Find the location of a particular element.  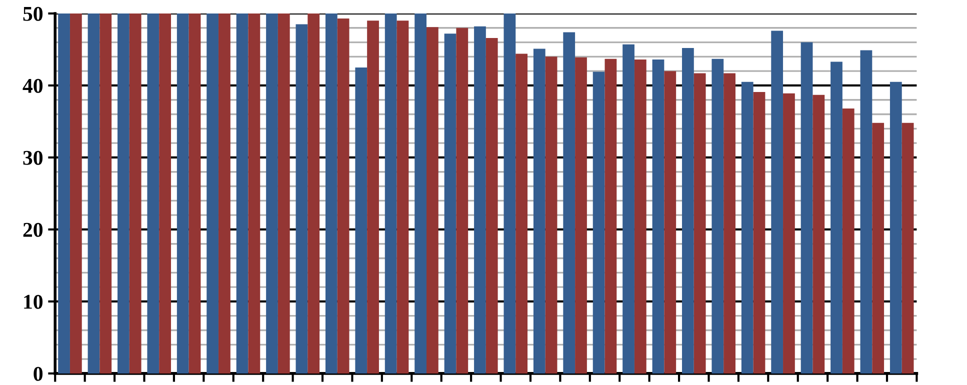

y-tick-label: 10 is located at coordinates (33, 301).